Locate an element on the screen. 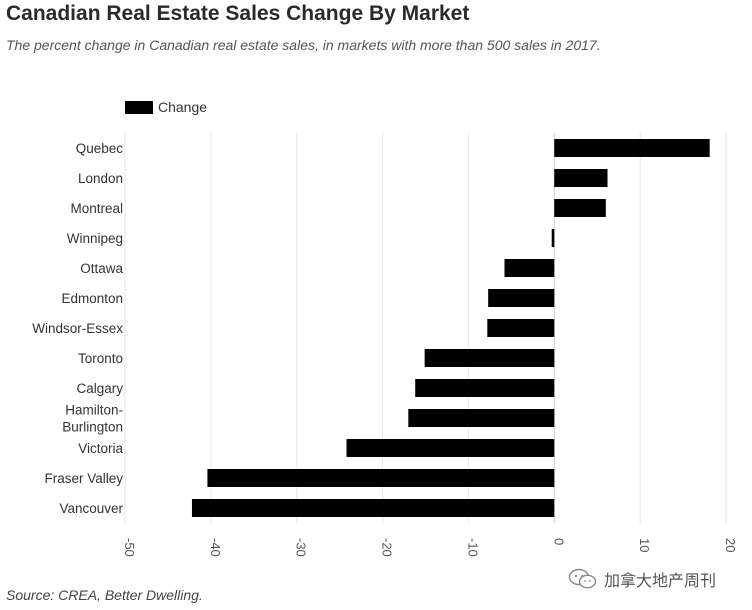 The width and height of the screenshot is (752, 610). legend-swatch is located at coordinates (139, 107).